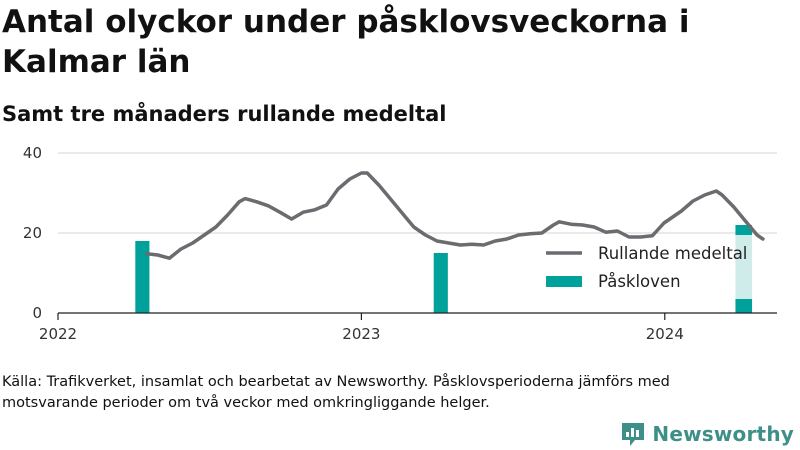  What do you see at coordinates (32, 153) in the screenshot?
I see `y-tick-label: 40` at bounding box center [32, 153].